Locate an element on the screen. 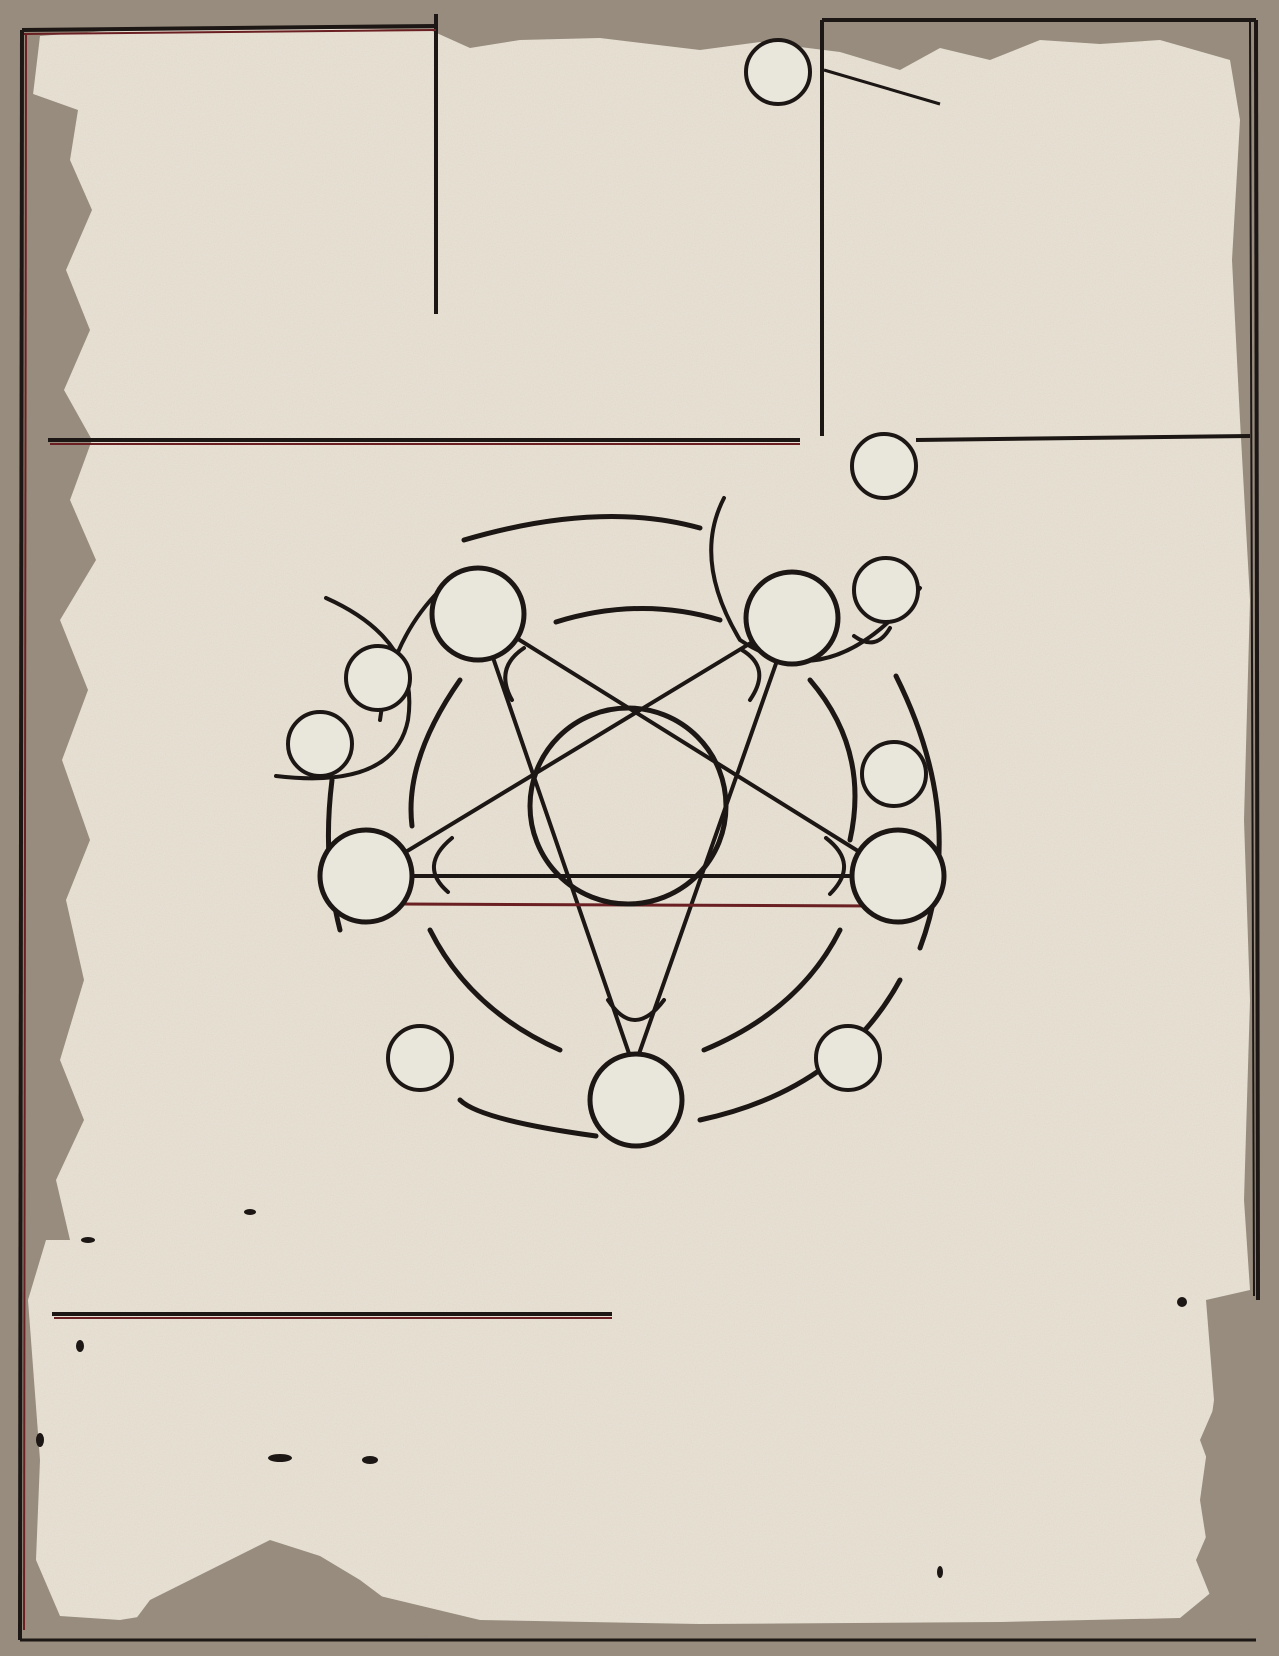 Image resolution: width=1279 pixels, height=1656 pixels. crescent-top-right is located at coordinates (751, 675).